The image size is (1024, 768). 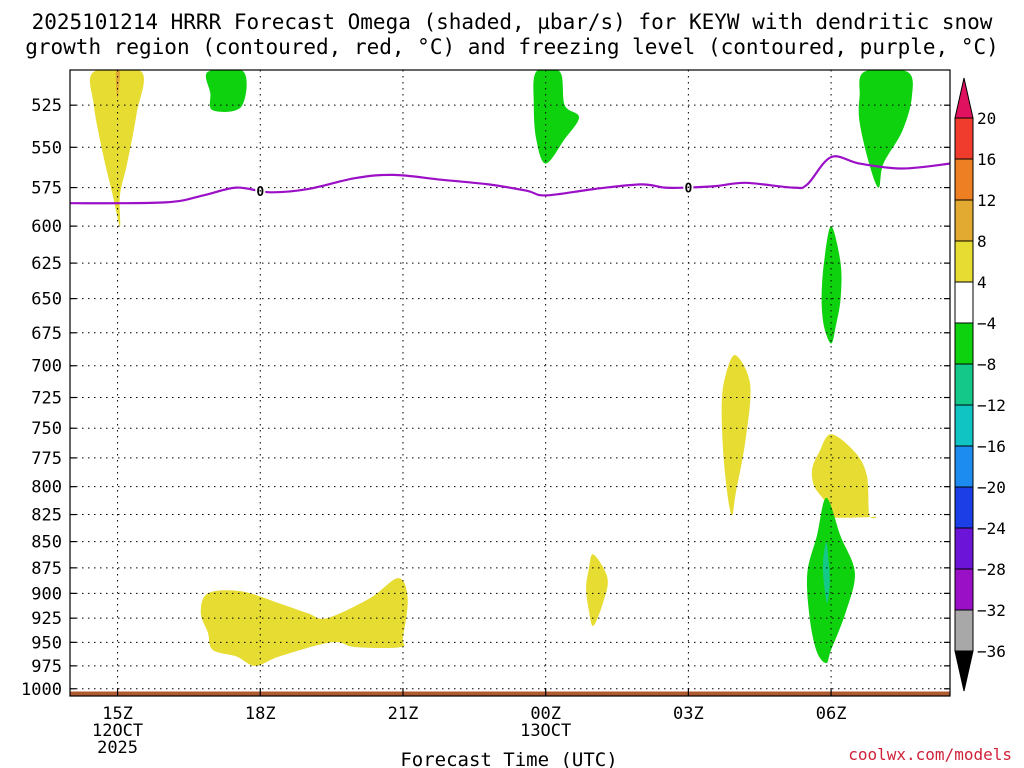 What do you see at coordinates (46, 367) in the screenshot?
I see `y-tick-label: 700` at bounding box center [46, 367].